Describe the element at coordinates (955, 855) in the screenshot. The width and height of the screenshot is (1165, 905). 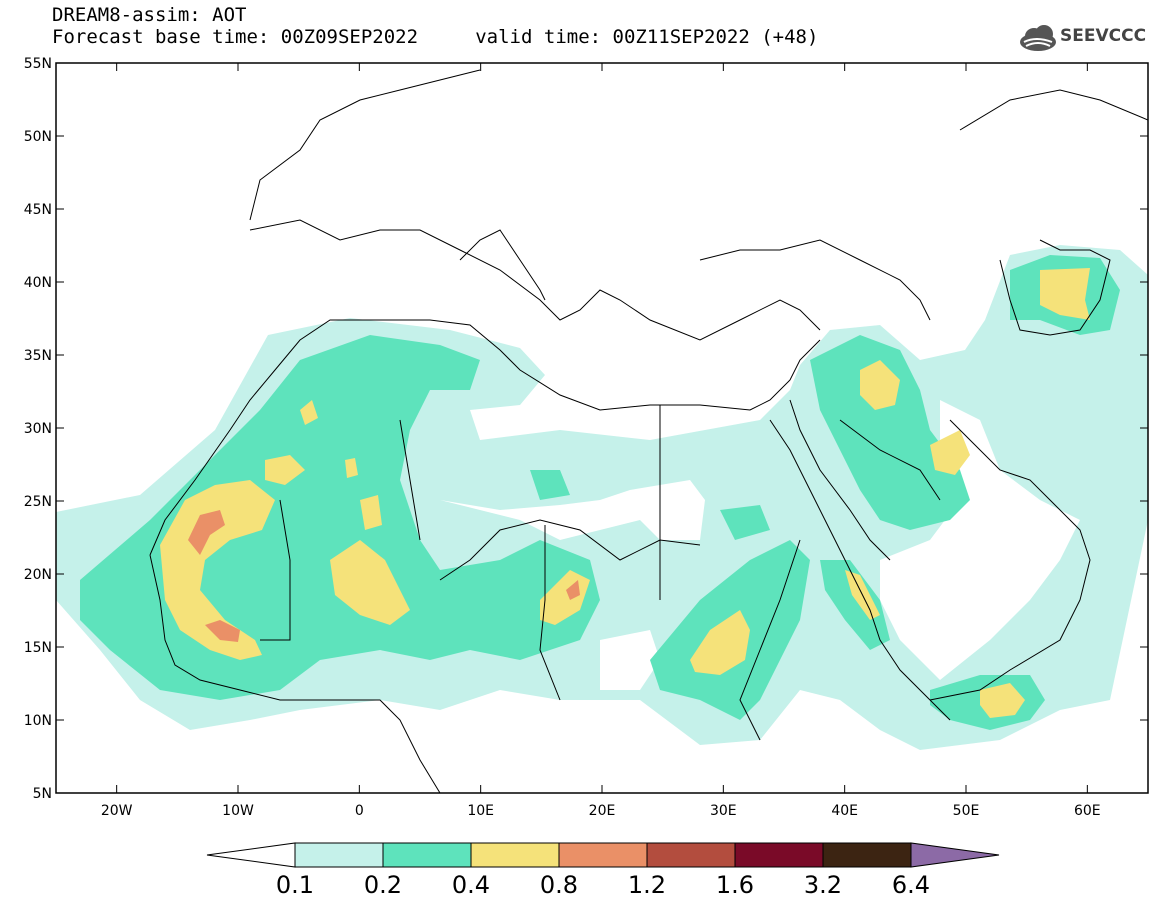
I see `colorbar-high-extension` at that location.